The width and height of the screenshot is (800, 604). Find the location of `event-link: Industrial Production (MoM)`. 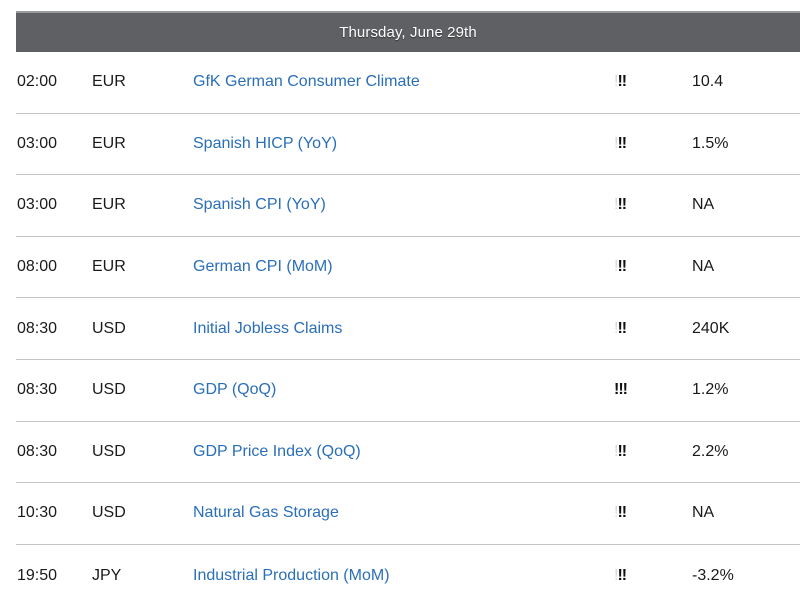

event-link: Industrial Production (MoM) is located at coordinates (291, 575).